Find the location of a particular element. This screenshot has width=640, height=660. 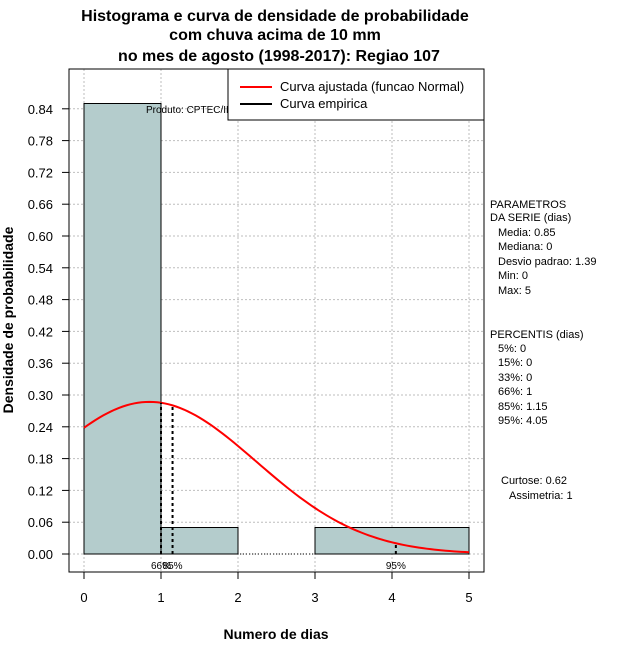

y-tick-label-0.18: 0.18 is located at coordinates (40, 459).